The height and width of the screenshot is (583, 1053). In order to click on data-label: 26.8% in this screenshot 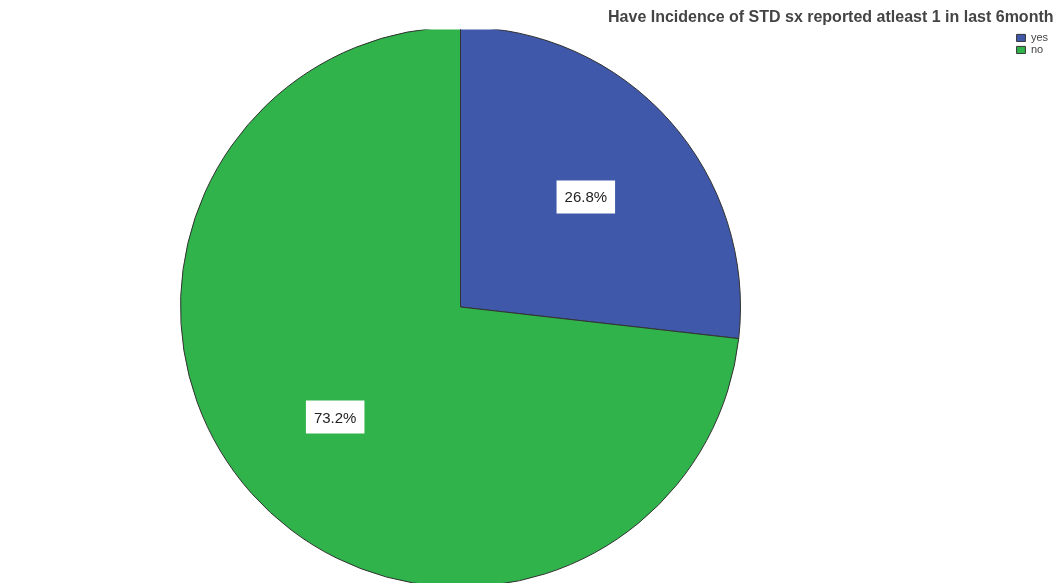, I will do `click(586, 197)`.